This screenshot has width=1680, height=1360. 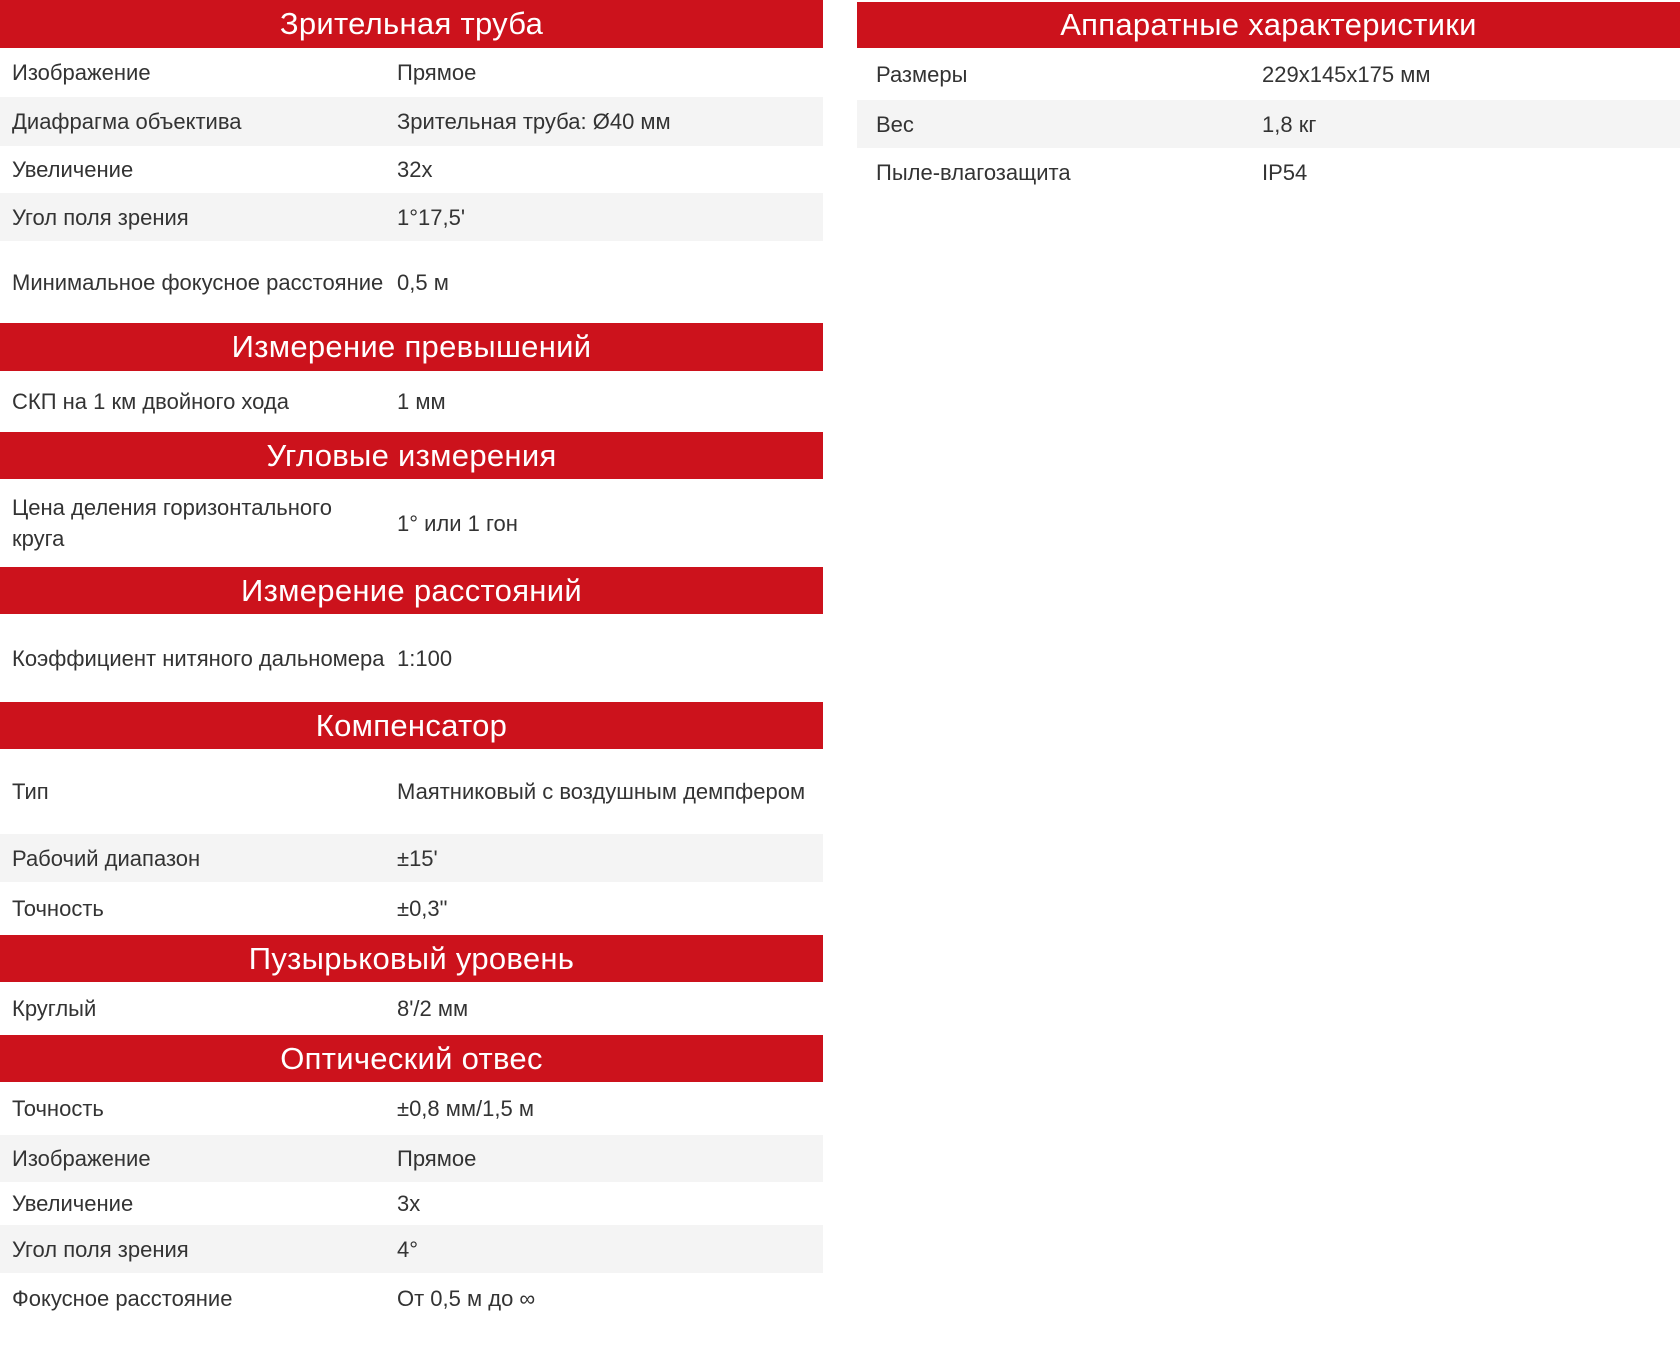 I want to click on section-header: Зрительная труба, so click(x=411, y=24).